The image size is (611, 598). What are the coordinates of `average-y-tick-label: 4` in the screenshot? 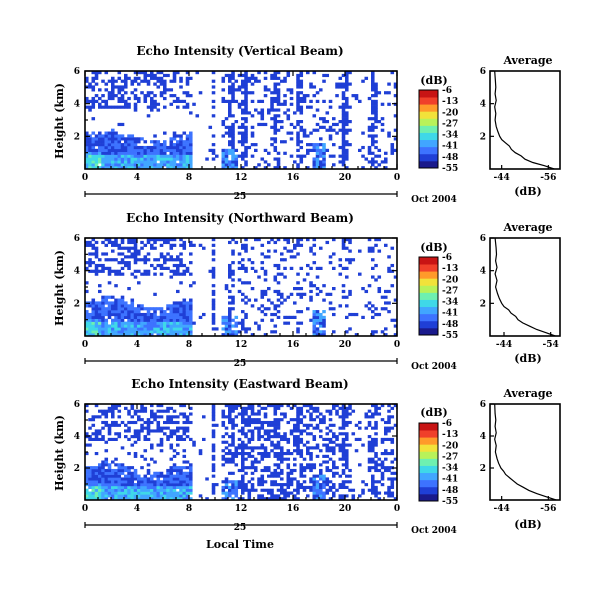 It's located at (483, 437).